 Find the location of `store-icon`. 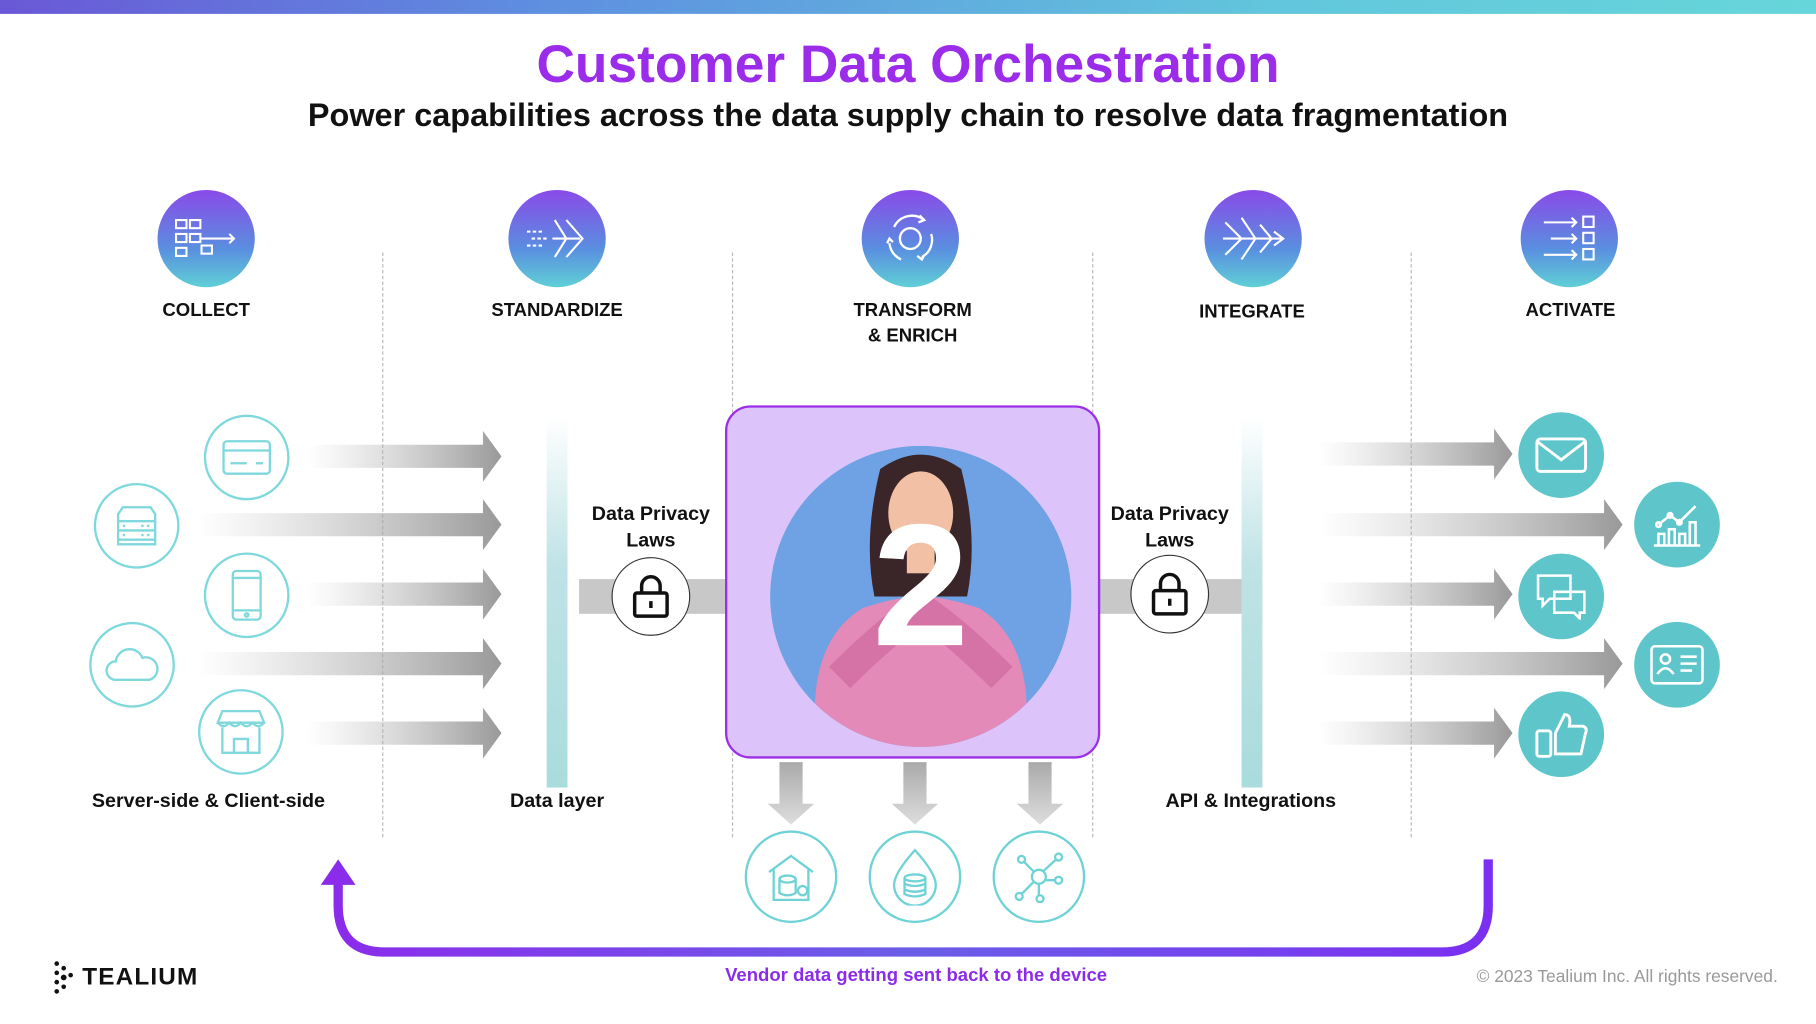

store-icon is located at coordinates (241, 732).